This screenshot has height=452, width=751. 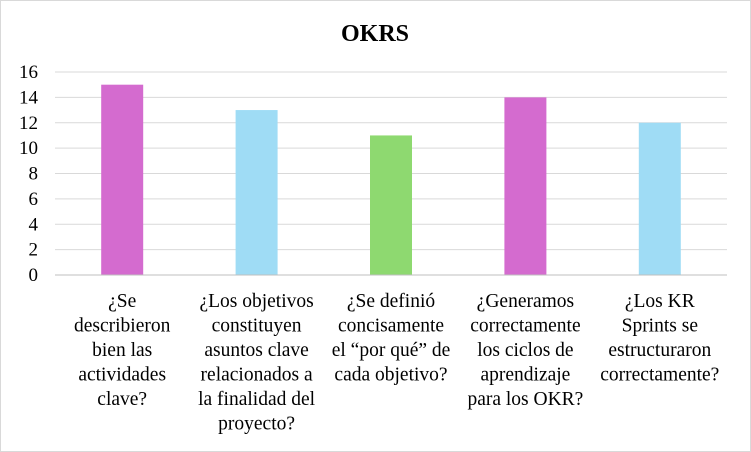 I want to click on x-category-label-line: bien las, so click(x=122, y=350).